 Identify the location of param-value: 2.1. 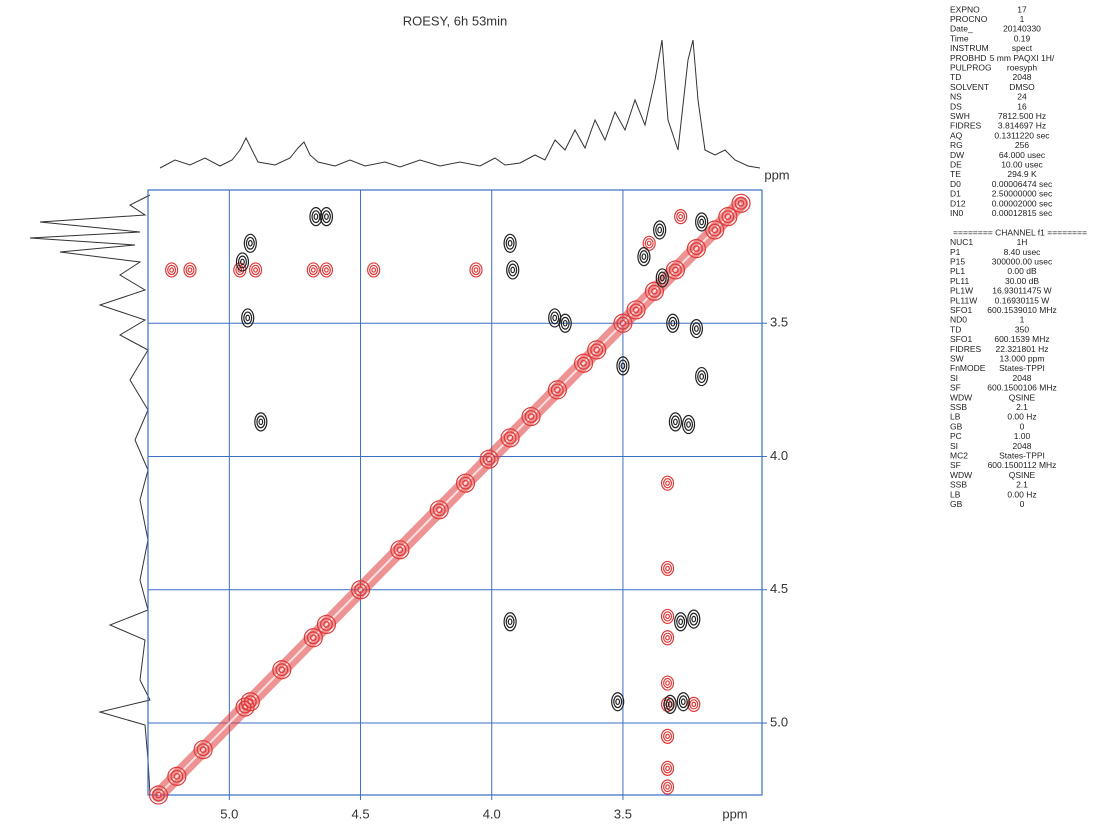
(1022, 407).